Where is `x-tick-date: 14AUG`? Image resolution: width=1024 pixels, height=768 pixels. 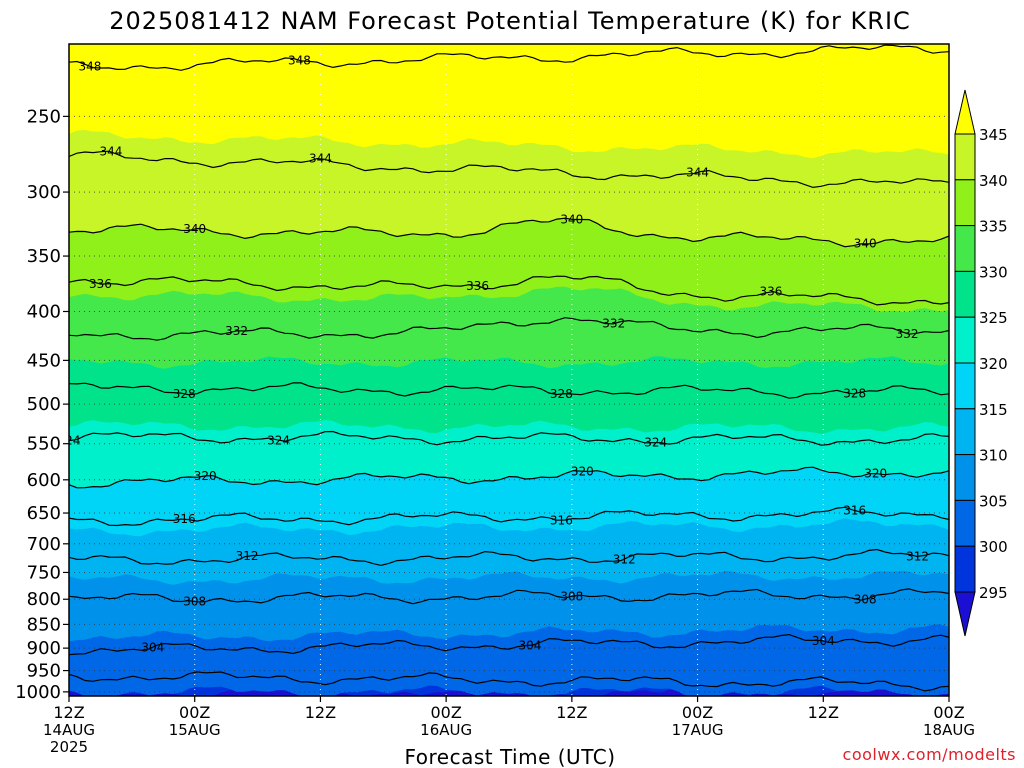 x-tick-date: 14AUG is located at coordinates (69, 730).